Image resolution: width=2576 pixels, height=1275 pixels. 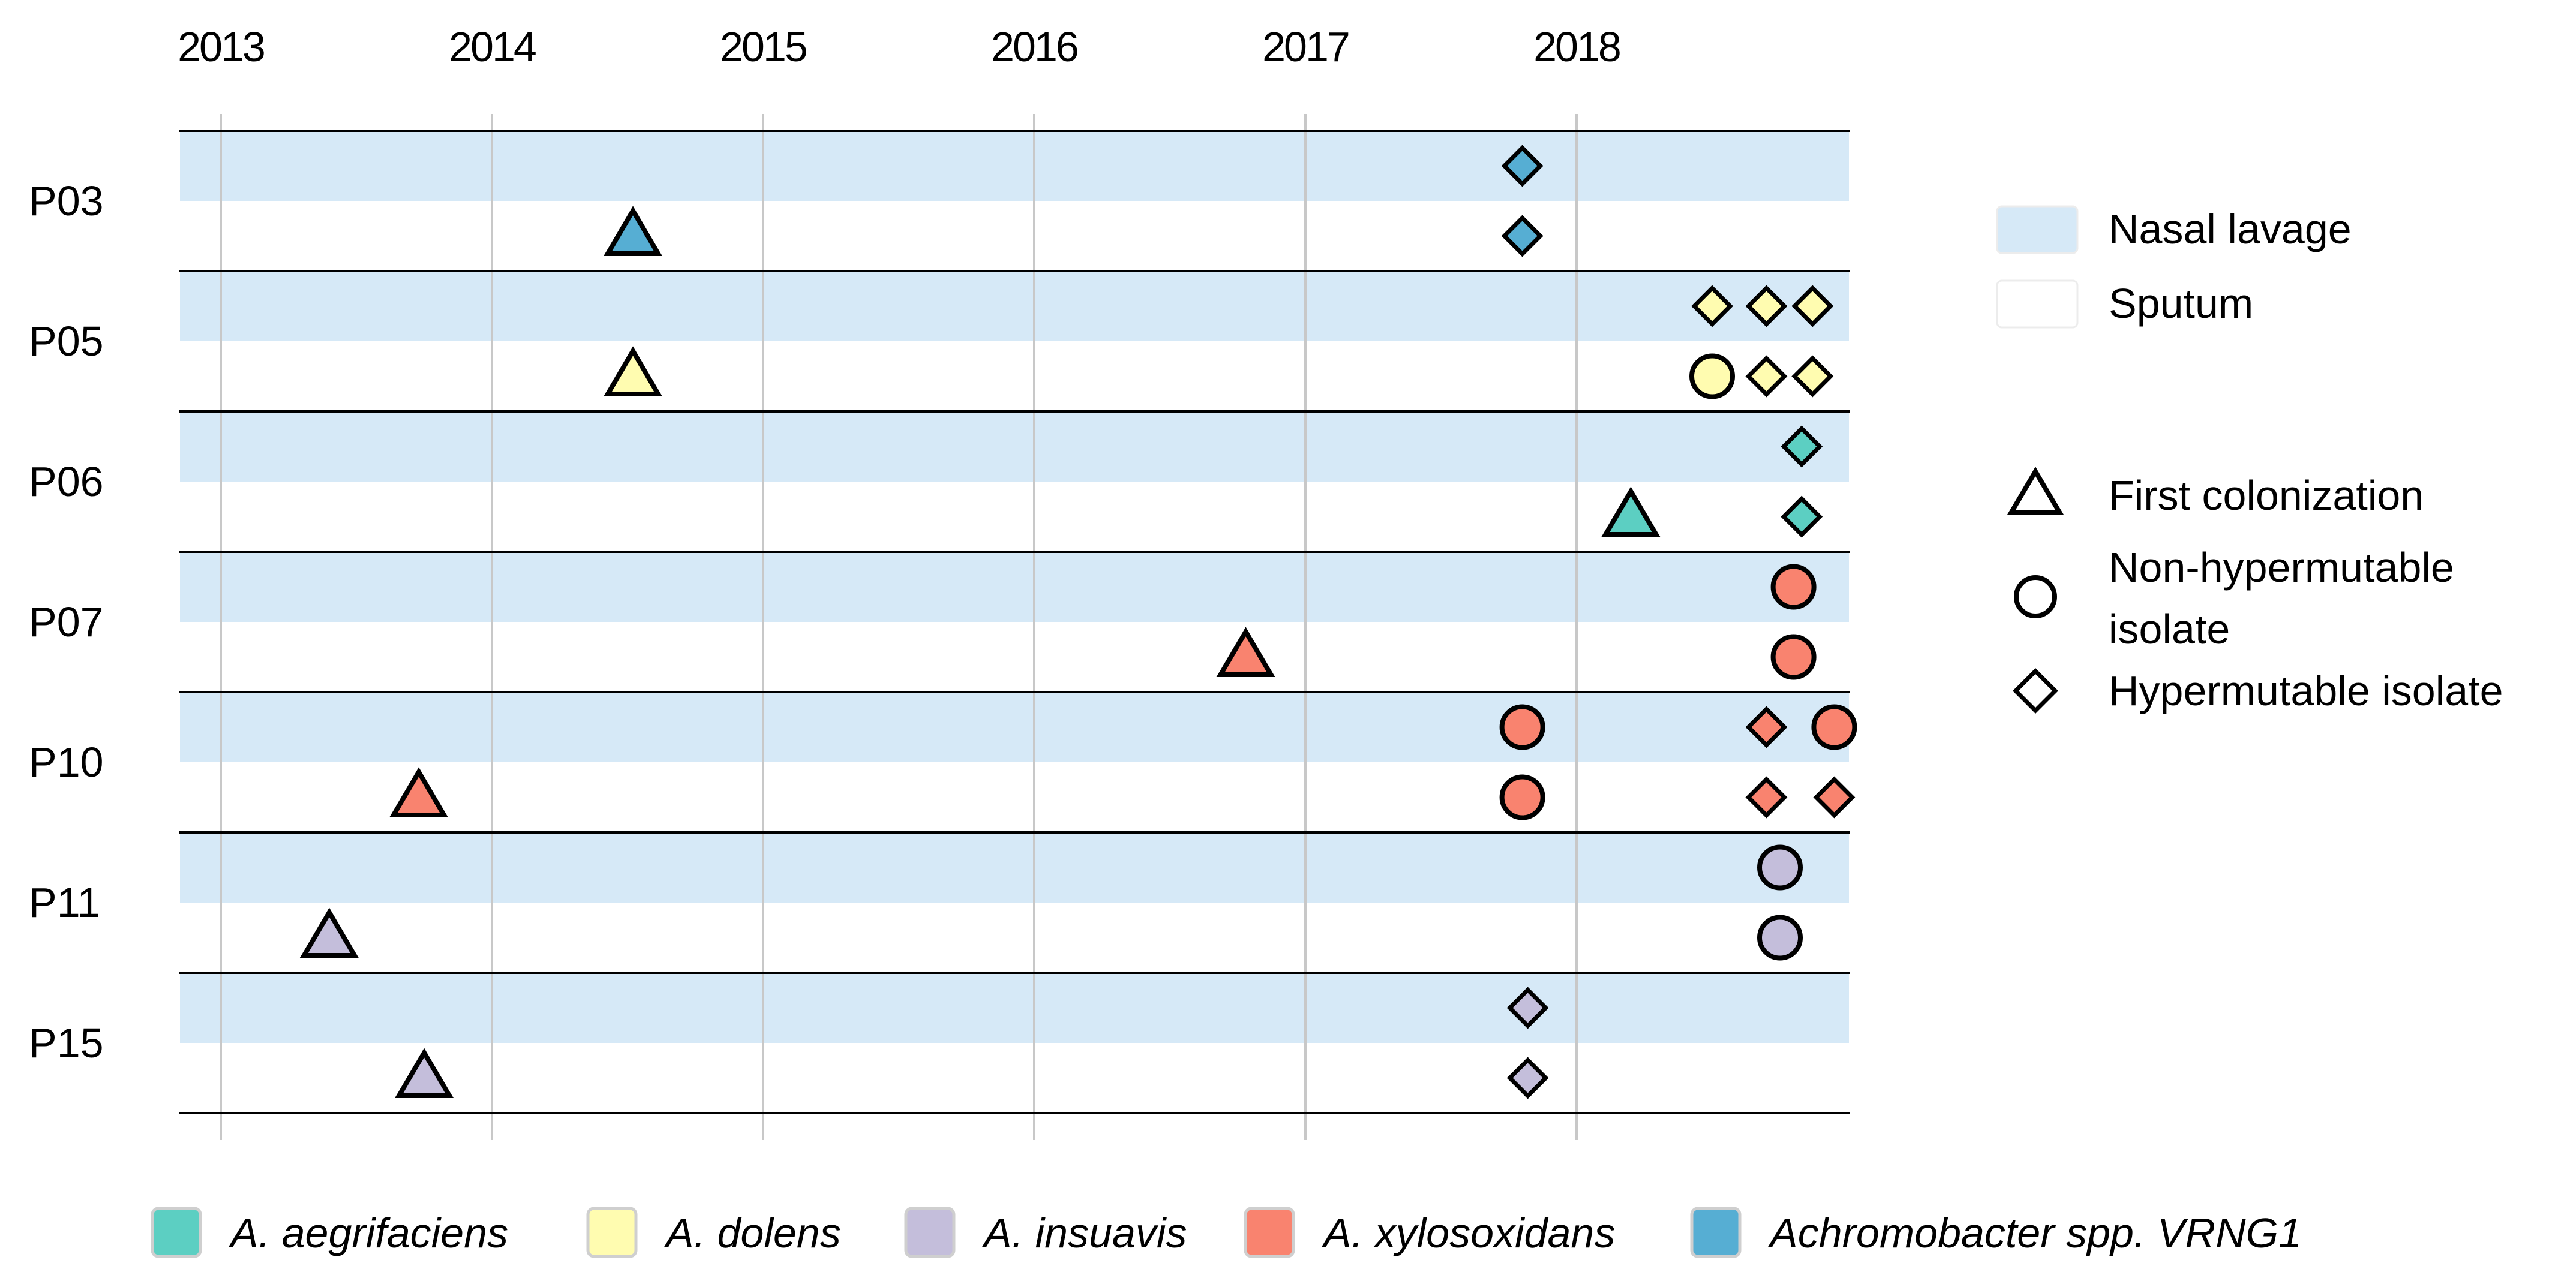 I want to click on band-p15-nasal, so click(x=1014, y=1008).